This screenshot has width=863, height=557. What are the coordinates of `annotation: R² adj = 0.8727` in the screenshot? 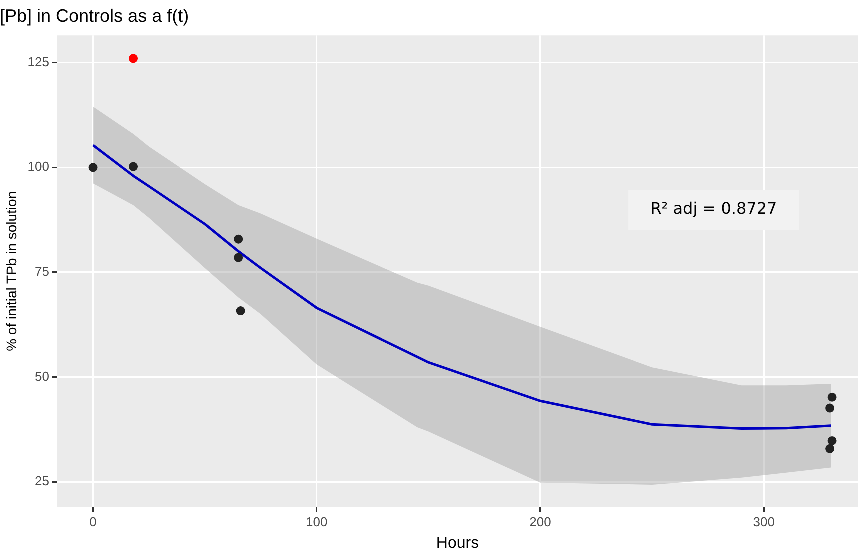 It's located at (714, 208).